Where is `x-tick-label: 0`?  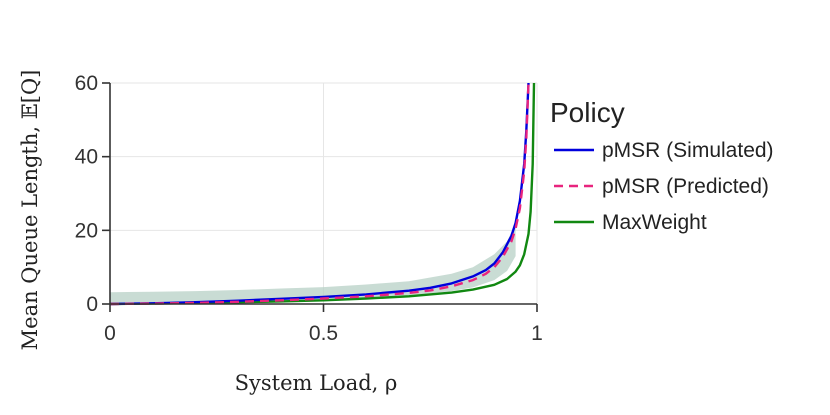 x-tick-label: 0 is located at coordinates (110, 333).